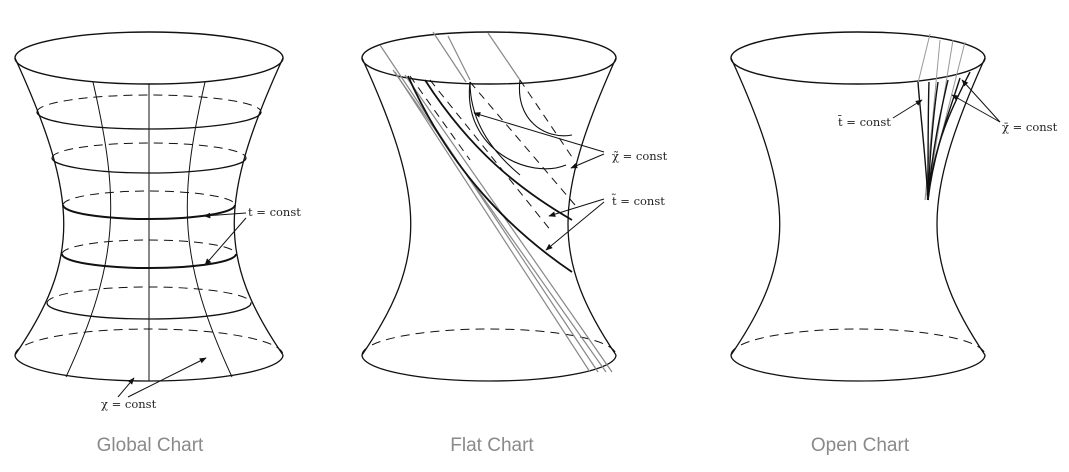 The width and height of the screenshot is (1069, 472). I want to click on open-hyperboloid-right-edge, so click(961, 206).